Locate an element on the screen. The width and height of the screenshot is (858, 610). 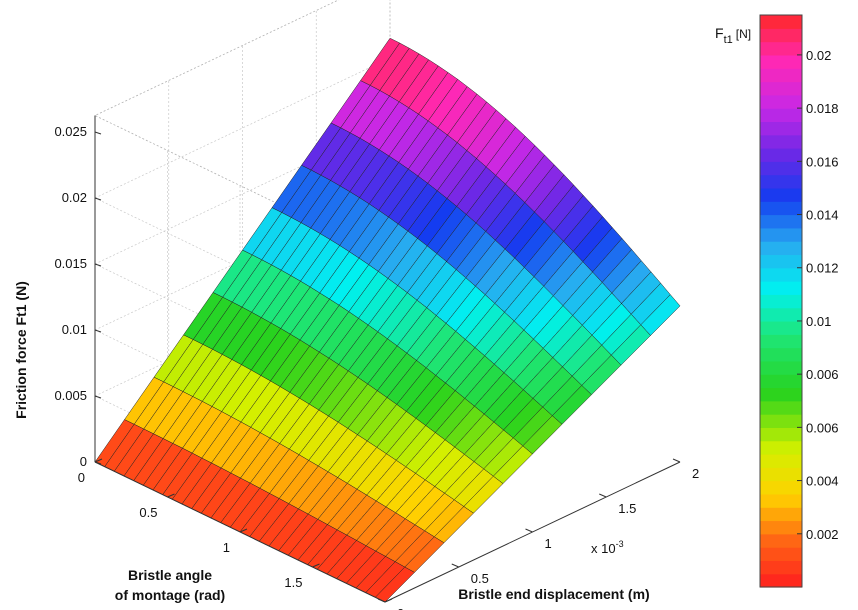
x-axis-label: Bristle end displacement (m) is located at coordinates (553, 594).